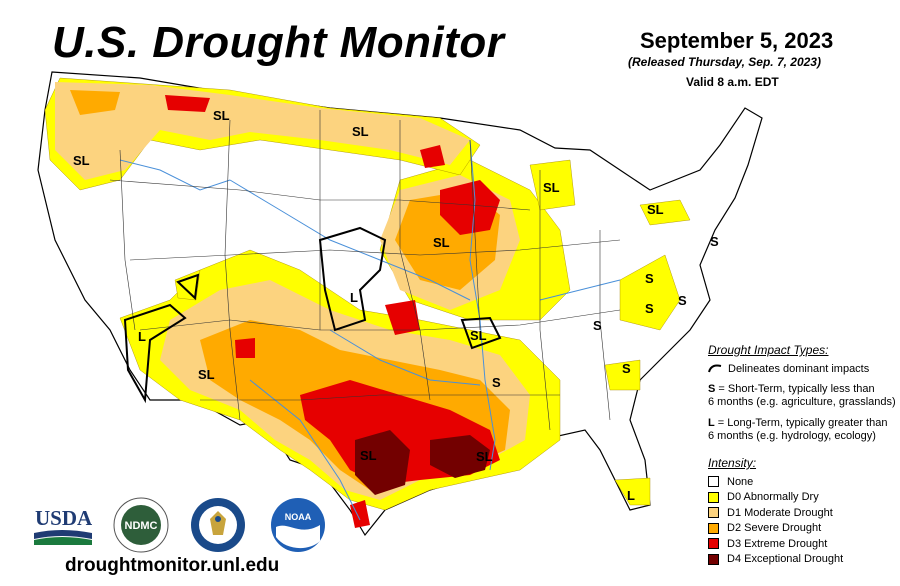 Image resolution: width=900 pixels, height=586 pixels. What do you see at coordinates (740, 481) in the screenshot?
I see `legend-label: None` at bounding box center [740, 481].